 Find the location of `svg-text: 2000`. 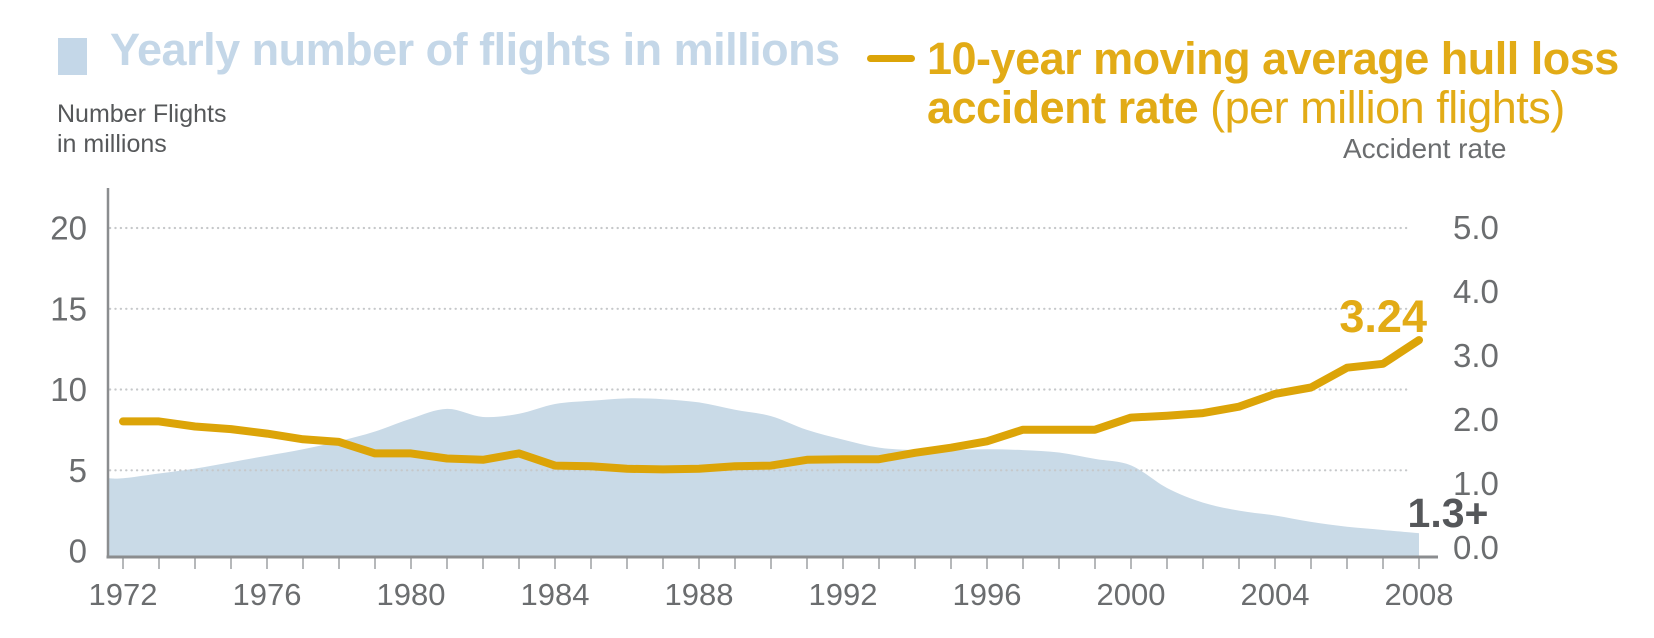

svg-text: 2000 is located at coordinates (1131, 594).